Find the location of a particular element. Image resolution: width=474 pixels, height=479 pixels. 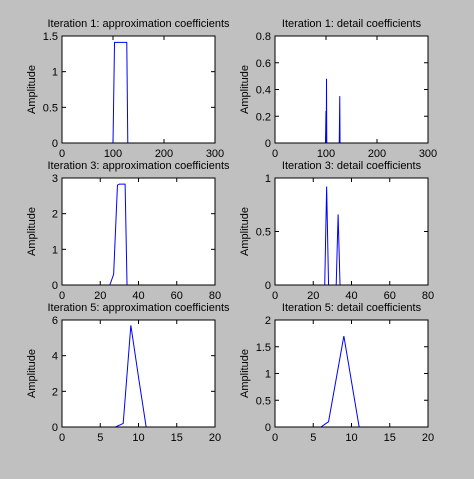

chart-title: Iteration 3: approximation coefficients is located at coordinates (138, 166).